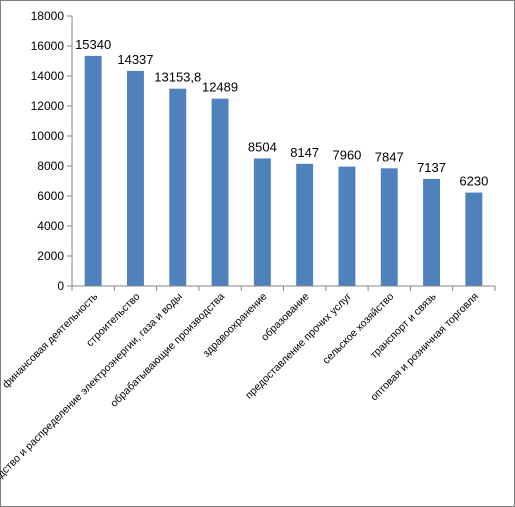  What do you see at coordinates (220, 87) in the screenshot?
I see `data-label: 12489` at bounding box center [220, 87].